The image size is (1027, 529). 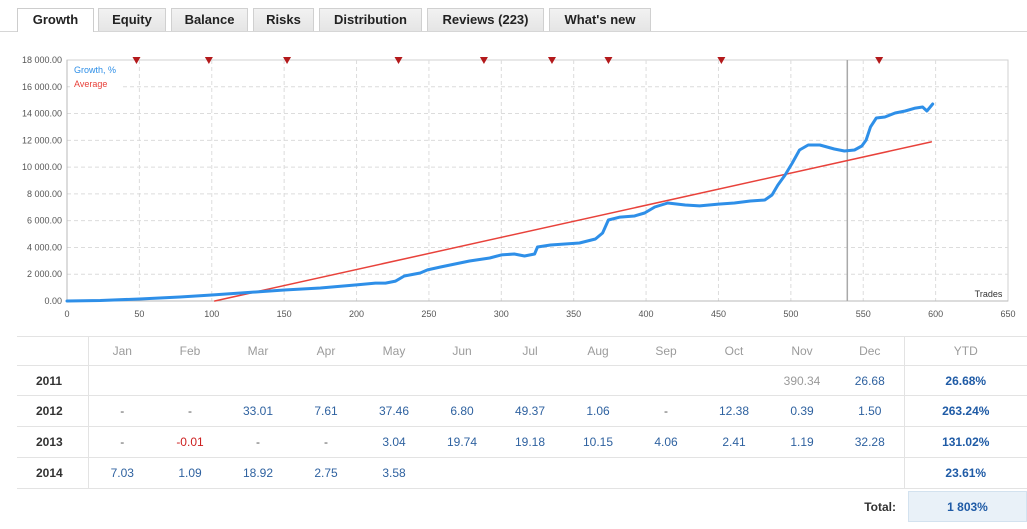 What do you see at coordinates (880, 506) in the screenshot?
I see `total-label: Total:` at bounding box center [880, 506].